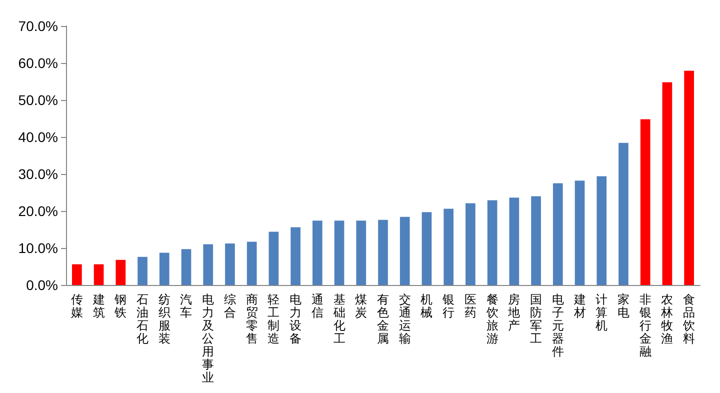 Image resolution: width=720 pixels, height=393 pixels. Describe the element at coordinates (38, 211) in the screenshot. I see `y-tick-label: 20.0%` at that location.